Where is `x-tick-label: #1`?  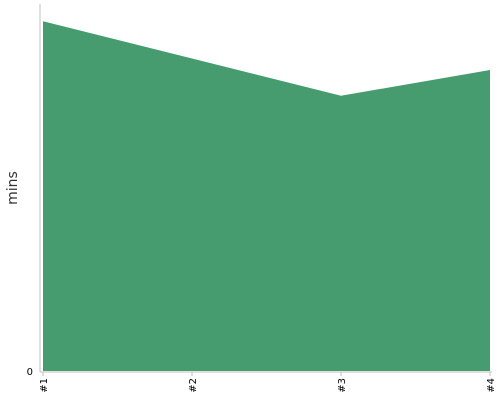
x-tick-label: #1 is located at coordinates (44, 385).